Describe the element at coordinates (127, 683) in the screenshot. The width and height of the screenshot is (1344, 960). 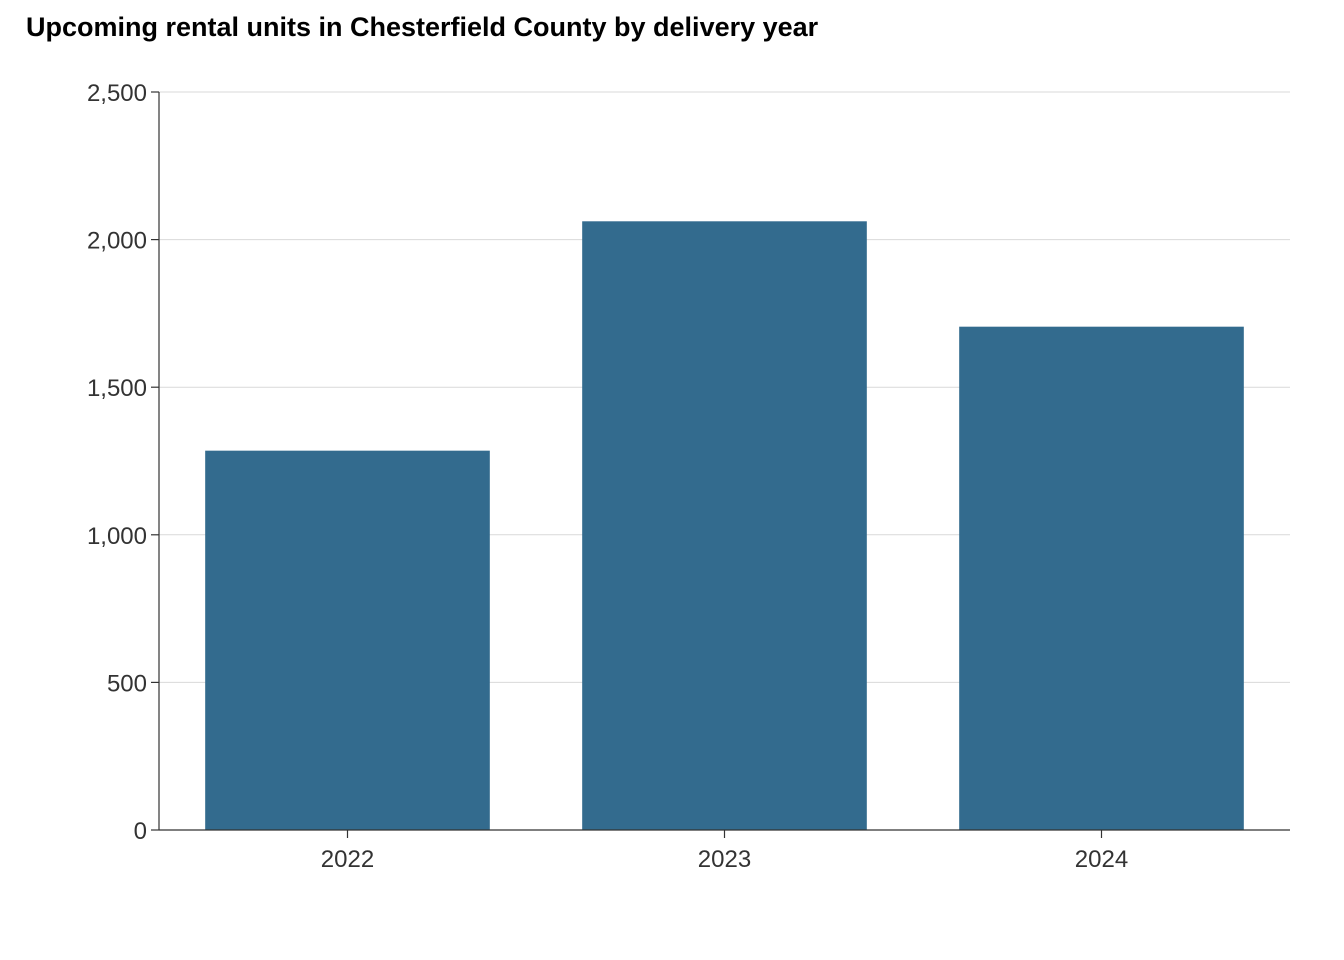
I see `y-tick-label: 500` at that location.